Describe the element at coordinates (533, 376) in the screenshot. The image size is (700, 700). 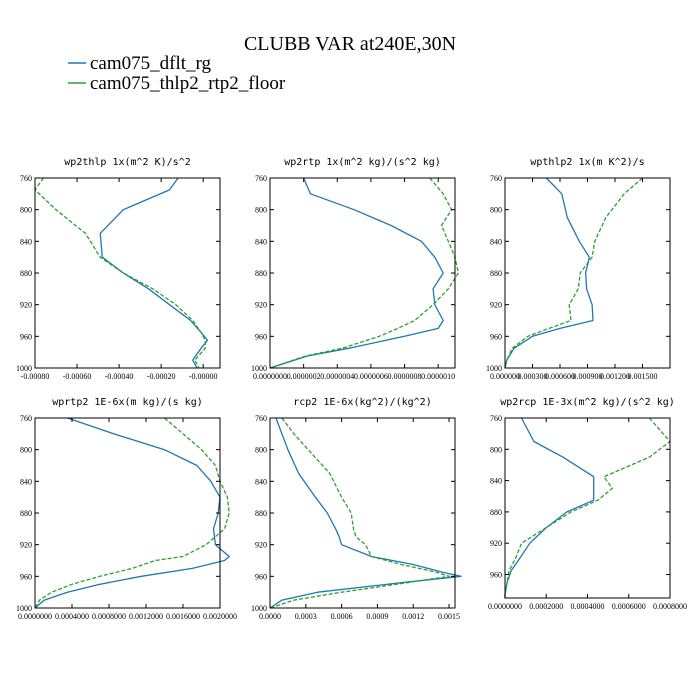
I see `x-tick-label: 0.000300` at that location.